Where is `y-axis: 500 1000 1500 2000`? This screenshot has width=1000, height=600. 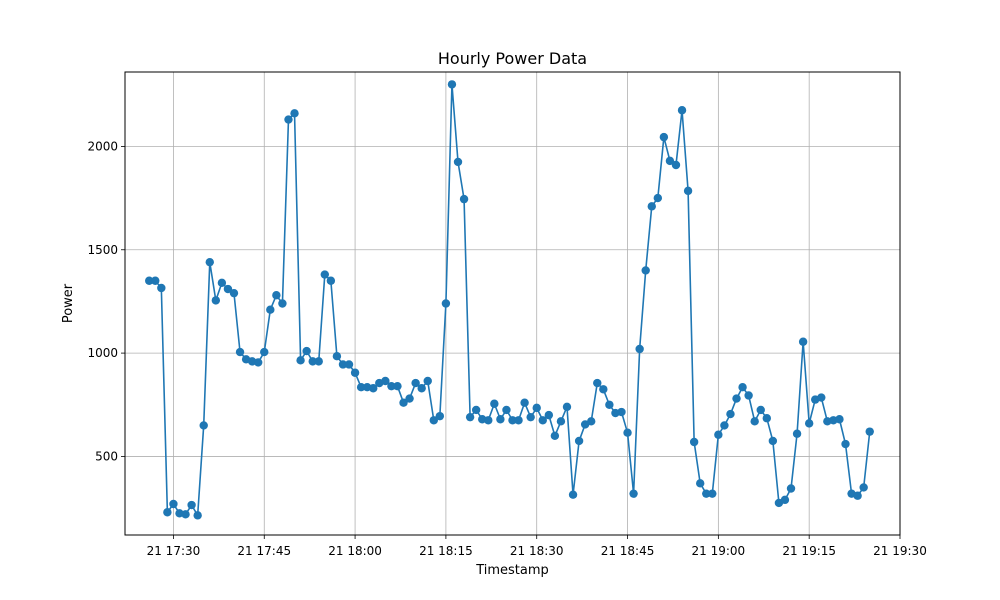
y-axis: 500 1000 1500 2000 is located at coordinates (106, 301).